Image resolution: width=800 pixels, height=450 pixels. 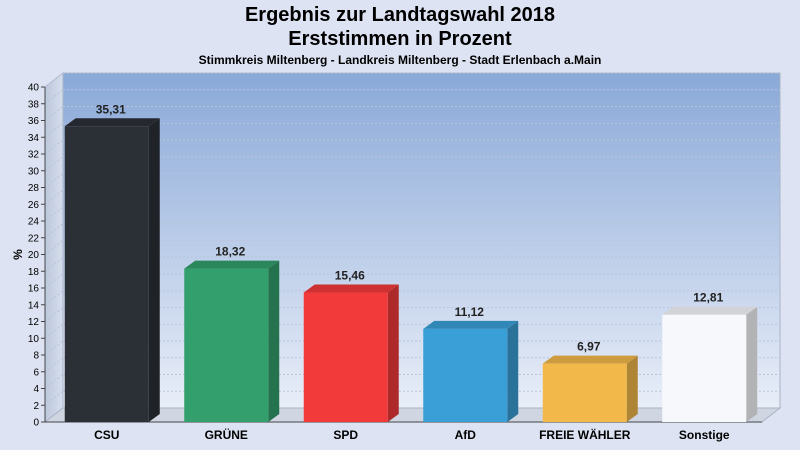 What do you see at coordinates (34, 305) in the screenshot?
I see `y-tick-label: 14` at bounding box center [34, 305].